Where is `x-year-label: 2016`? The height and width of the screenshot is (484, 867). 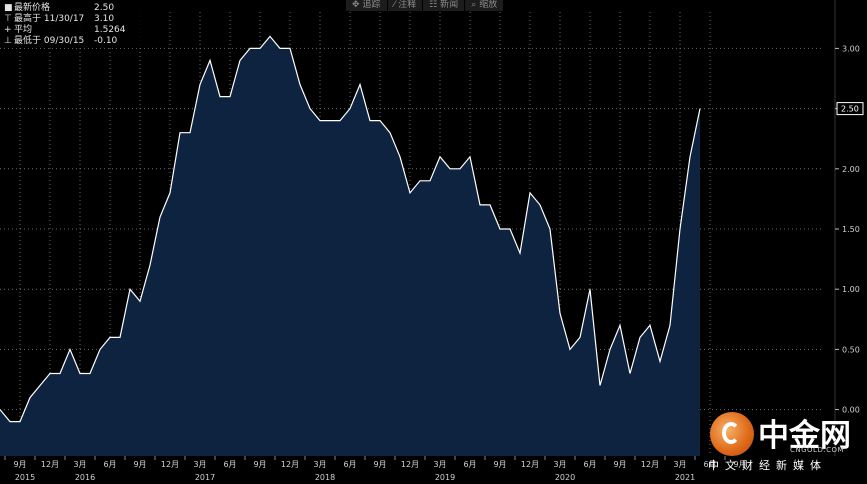 x-year-label: 2016 is located at coordinates (85, 477).